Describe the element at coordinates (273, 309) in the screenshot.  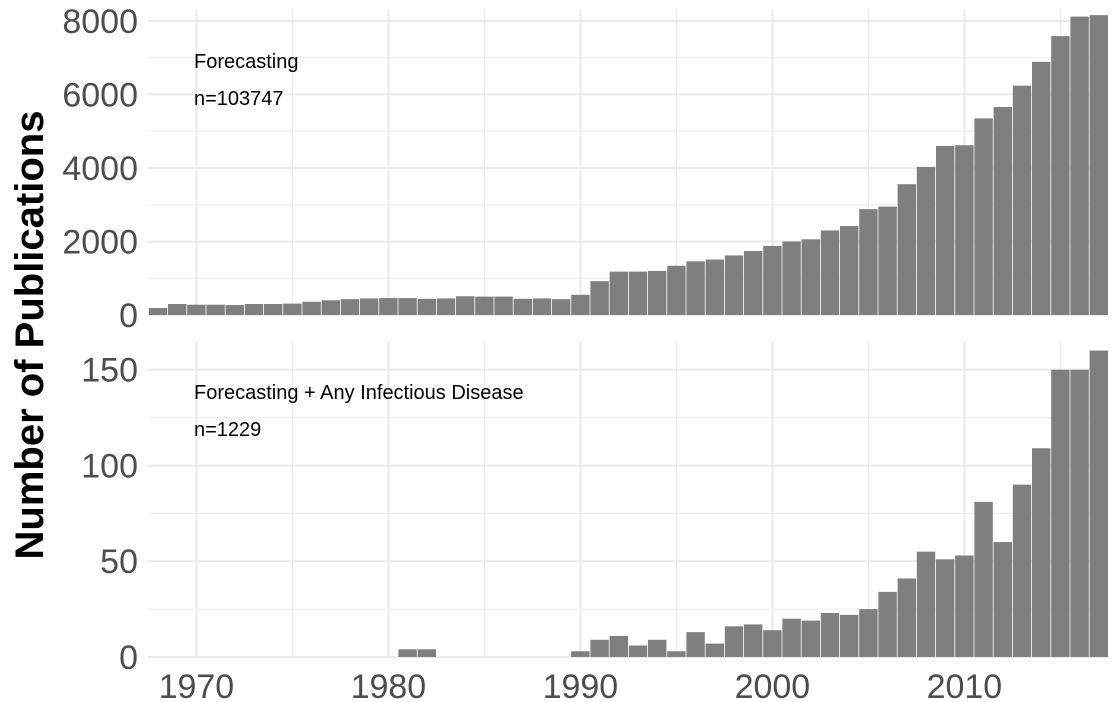
I see `bar-1974` at that location.